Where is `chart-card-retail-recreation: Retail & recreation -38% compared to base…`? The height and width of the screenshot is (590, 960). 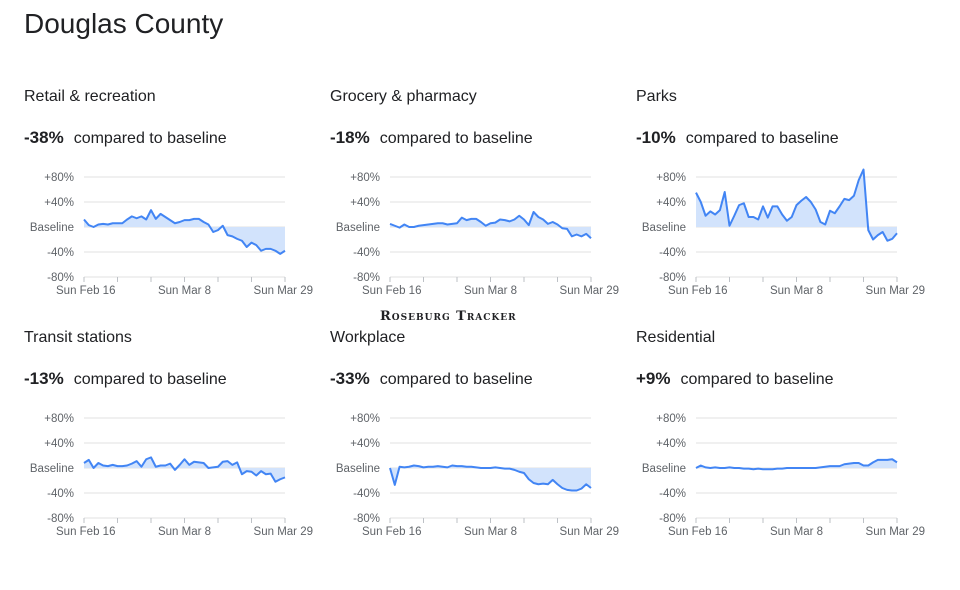 chart-card-retail-recreation: Retail & recreation -38% compared to base… is located at coordinates (177, 203).